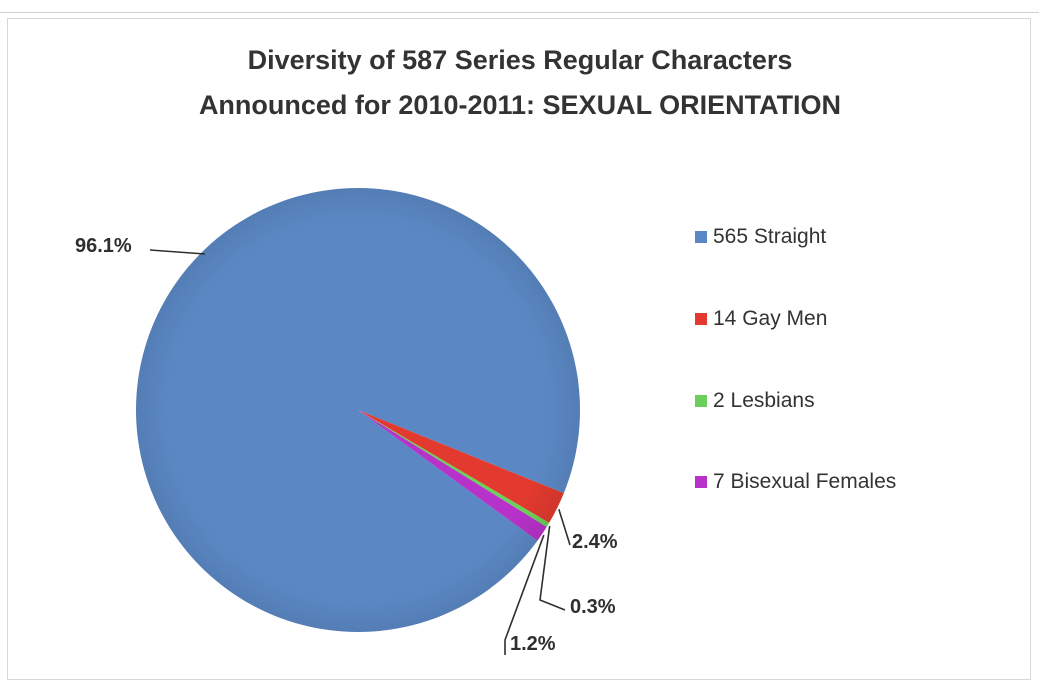 This screenshot has height=683, width=1039. I want to click on data-label-lesbians: 0.3%, so click(593, 607).